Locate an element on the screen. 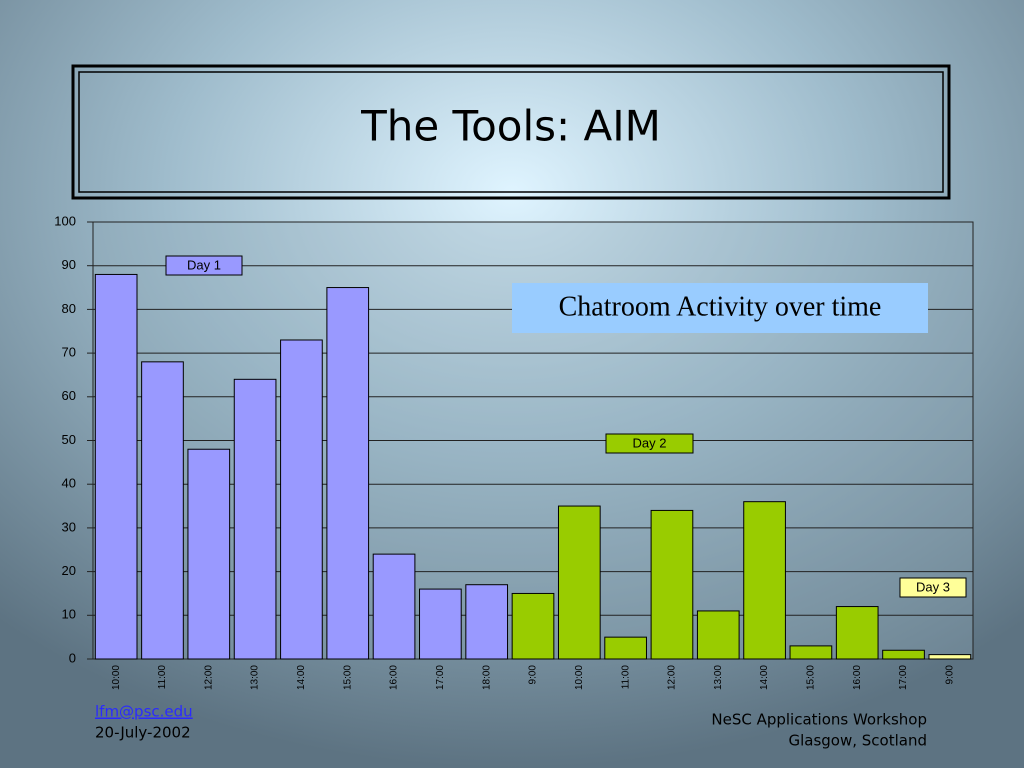  email-link: lfm@psc.edu is located at coordinates (144, 712).